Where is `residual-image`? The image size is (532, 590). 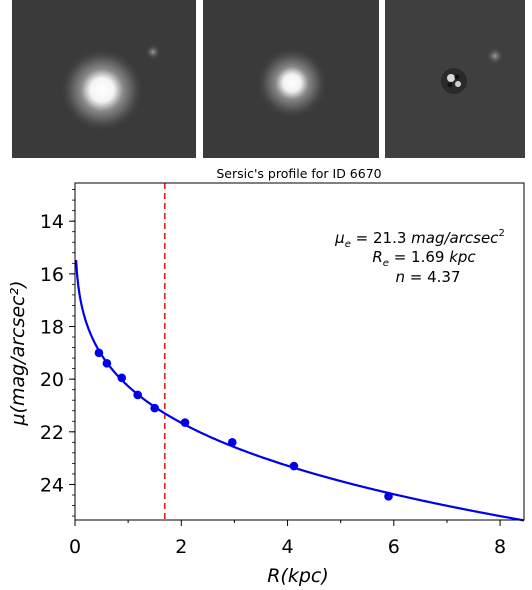
residual-image is located at coordinates (455, 79).